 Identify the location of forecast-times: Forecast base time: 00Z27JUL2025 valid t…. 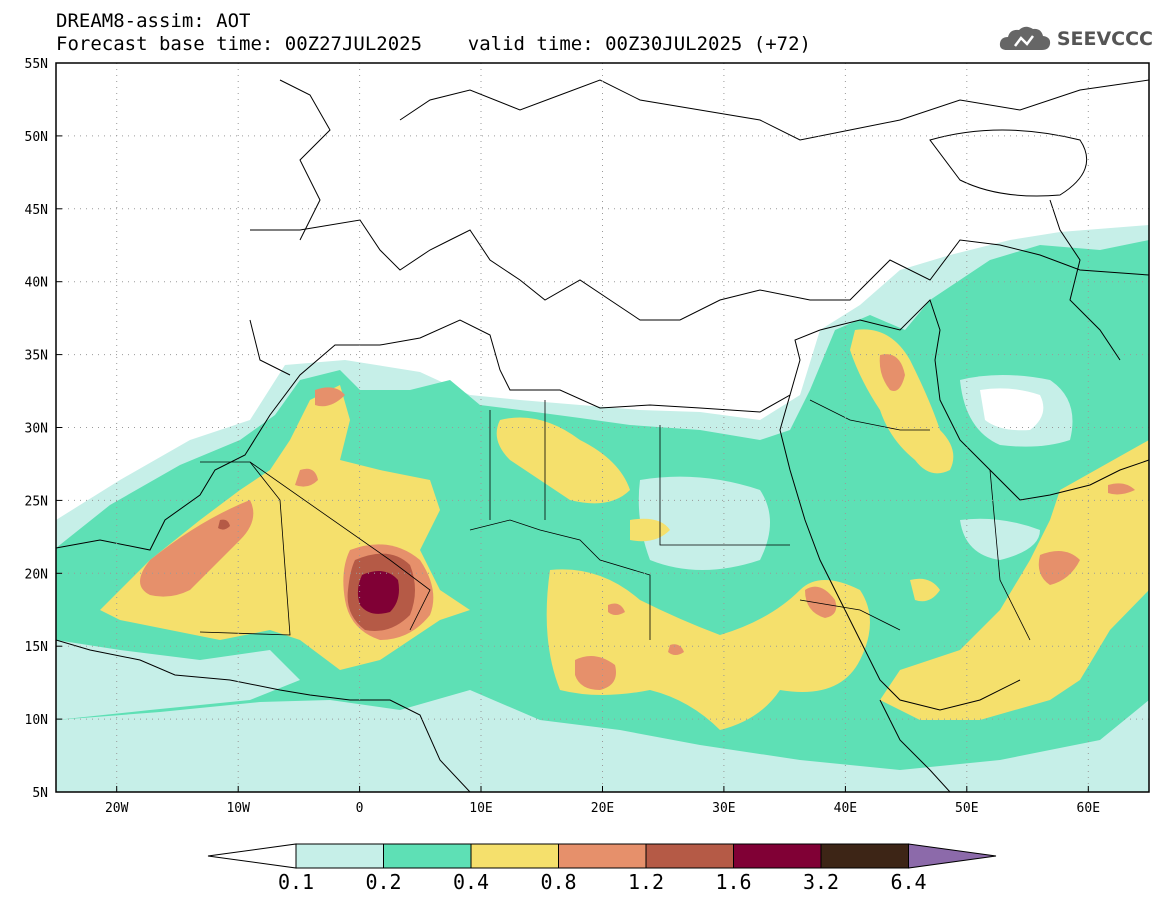
(433, 44).